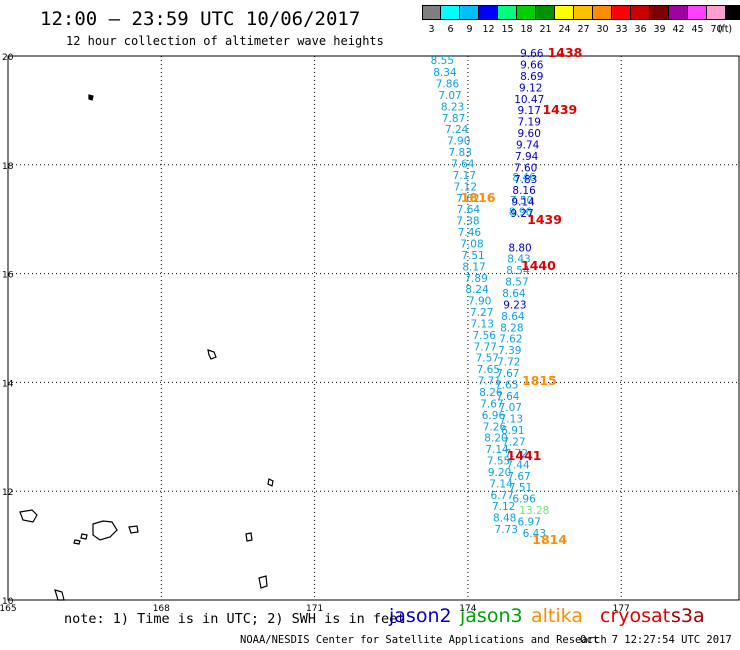 This screenshot has width=740, height=650. What do you see at coordinates (488, 29) in the screenshot?
I see `scale-label: 12` at bounding box center [488, 29].